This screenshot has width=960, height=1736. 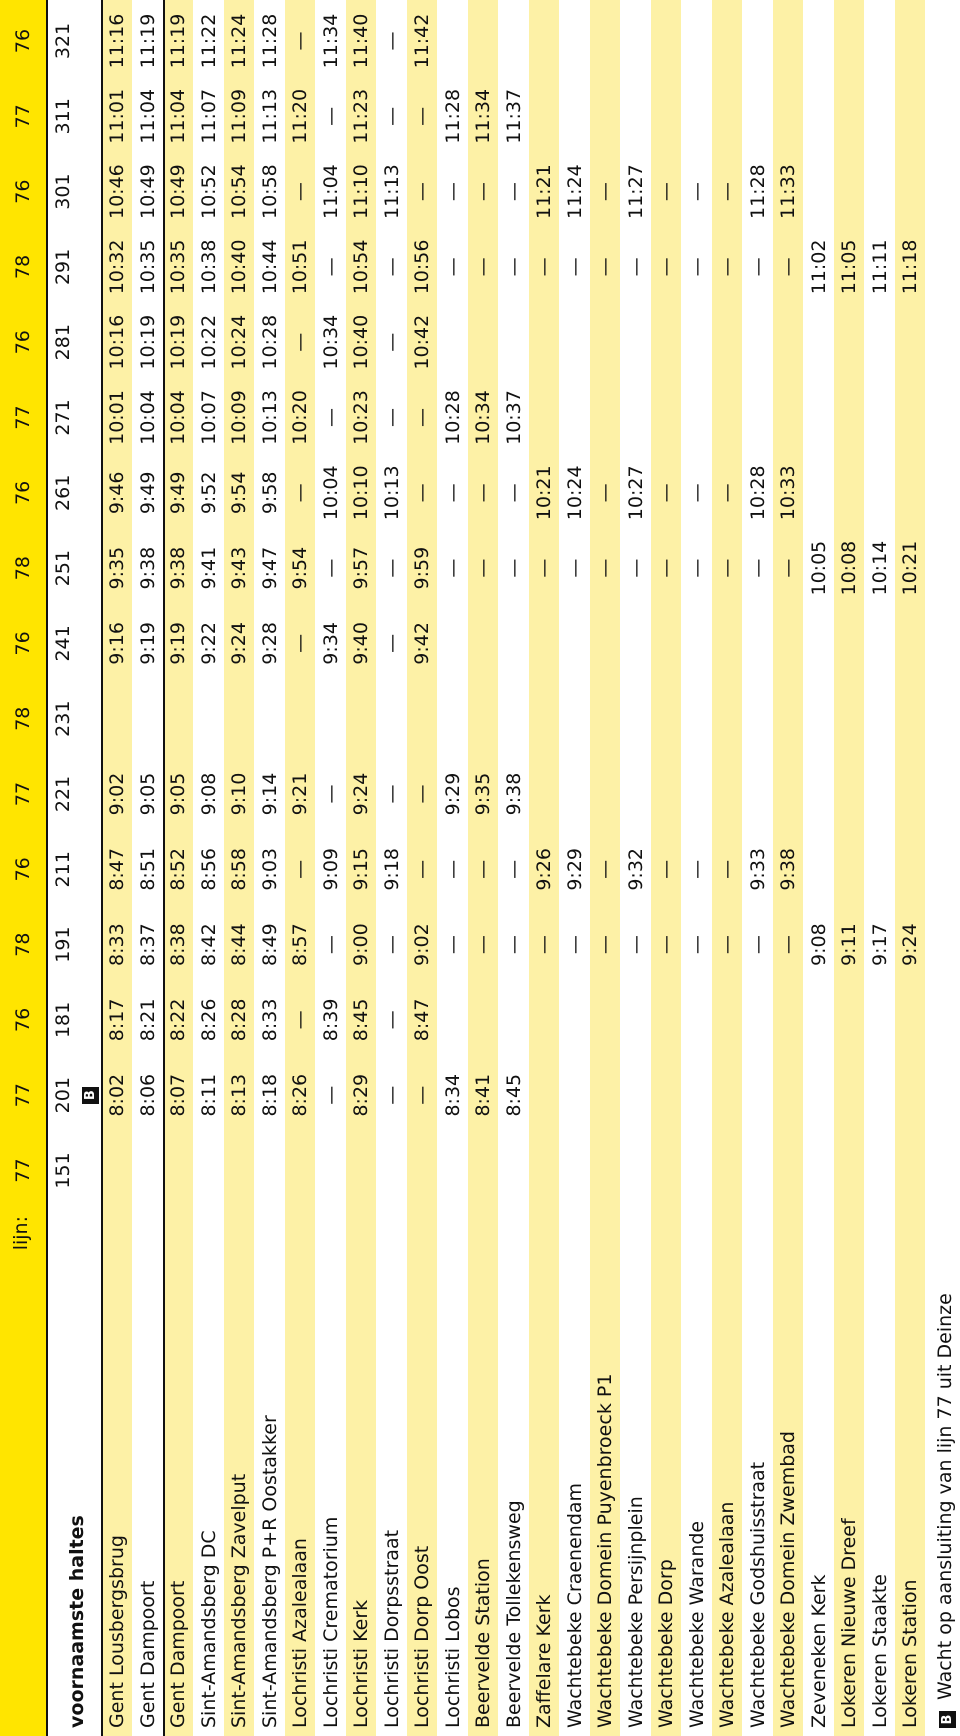 I want to click on stop-name: Gent Dampoort, so click(x=147, y=1654).